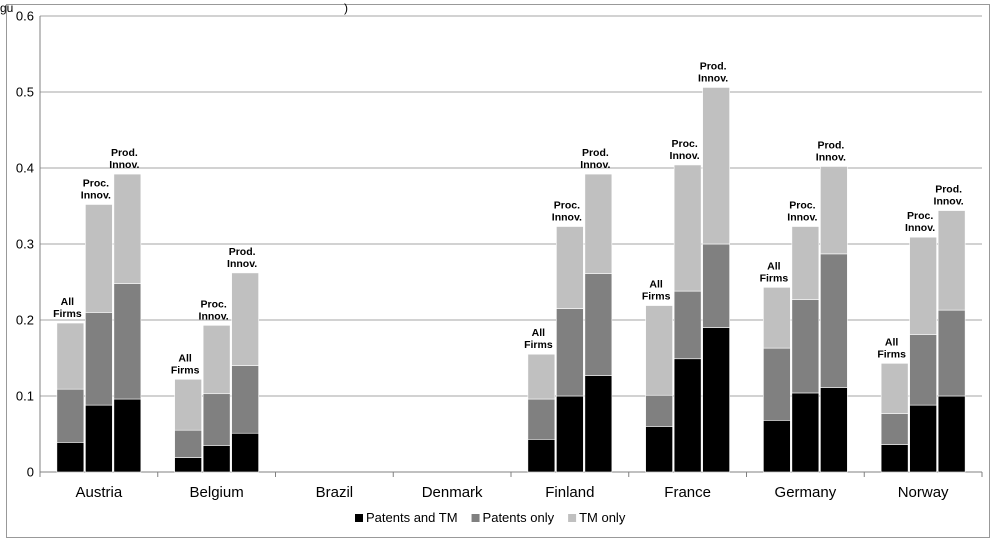 Image resolution: width=994 pixels, height=544 pixels. I want to click on y-tick-label: 0.1, so click(25, 396).